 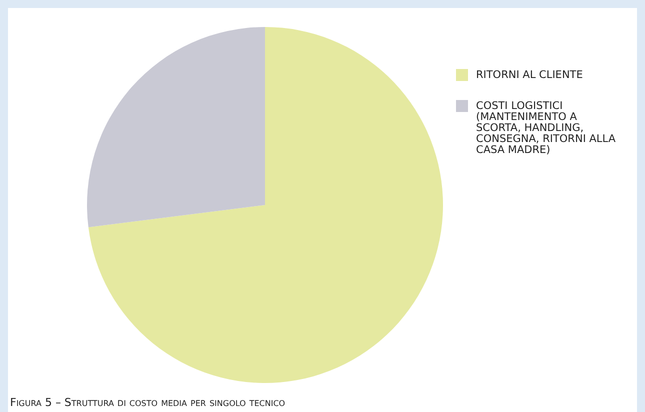 What do you see at coordinates (148, 402) in the screenshot?
I see `text: Figura 5 – Struttura di costo media per singolo tecnico` at bounding box center [148, 402].